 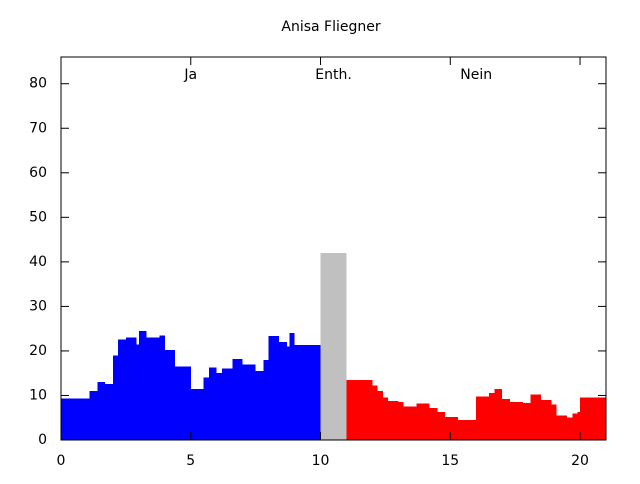 What do you see at coordinates (333, 75) in the screenshot?
I see `series-label: Enth.` at bounding box center [333, 75].